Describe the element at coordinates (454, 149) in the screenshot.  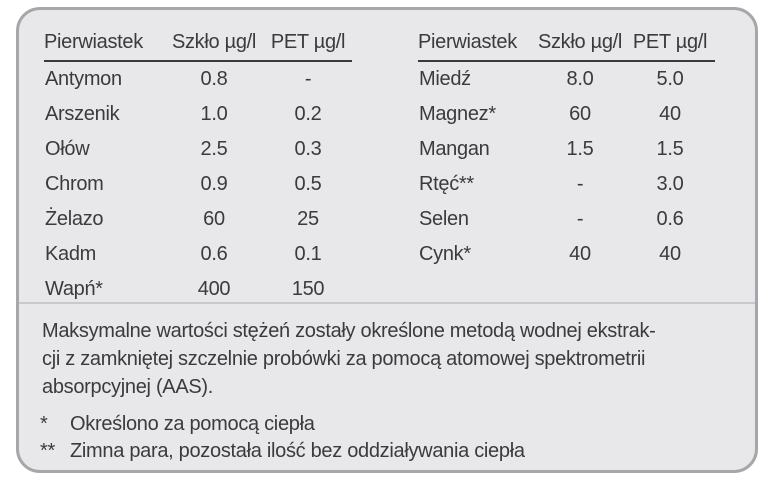
I see `element-name-cell: Mangan` at that location.